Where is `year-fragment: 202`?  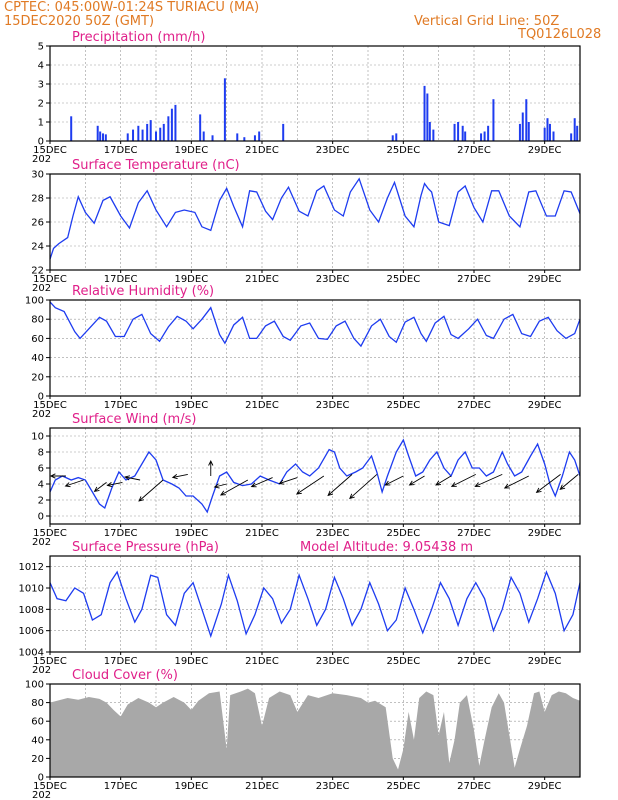
year-fragment: 202 is located at coordinates (41, 159).